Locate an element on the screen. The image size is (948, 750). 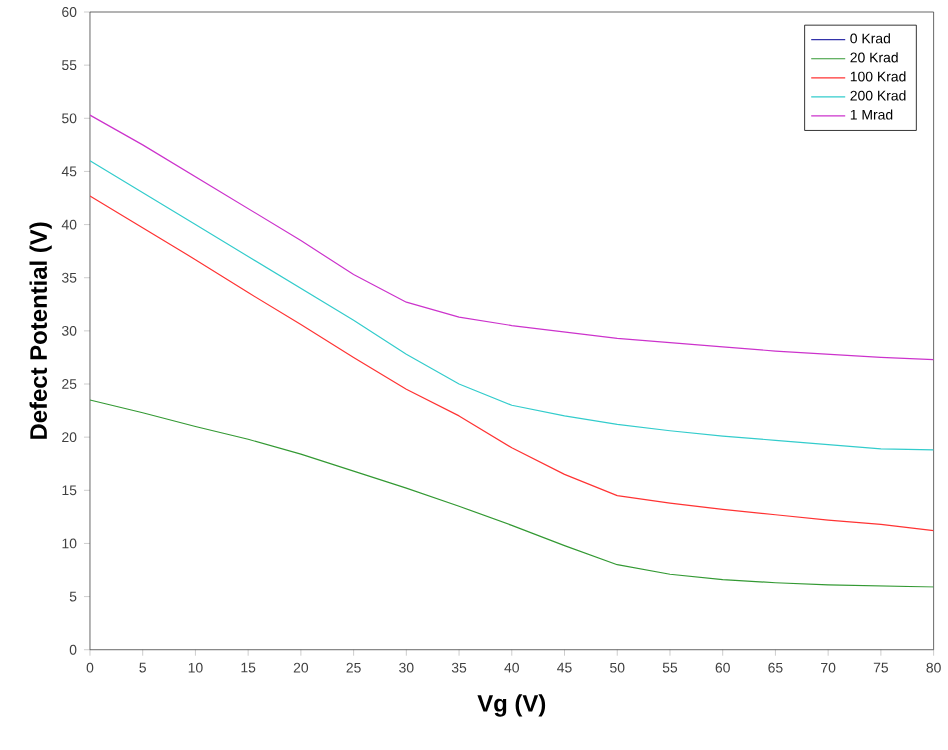
x-axis-title: Vg (V) is located at coordinates (511, 705).